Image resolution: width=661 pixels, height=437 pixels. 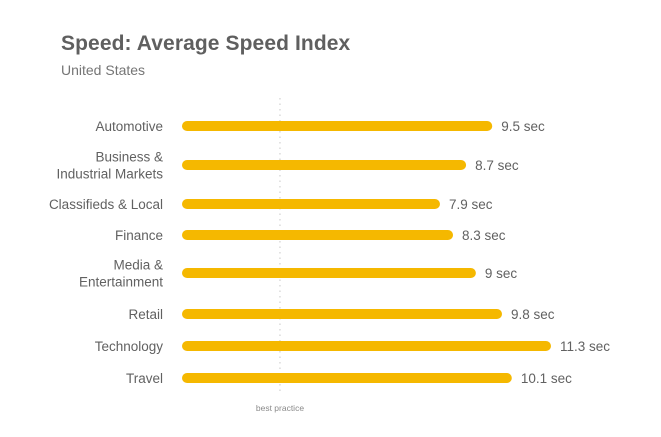 I want to click on category-label: Finance, so click(x=139, y=235).